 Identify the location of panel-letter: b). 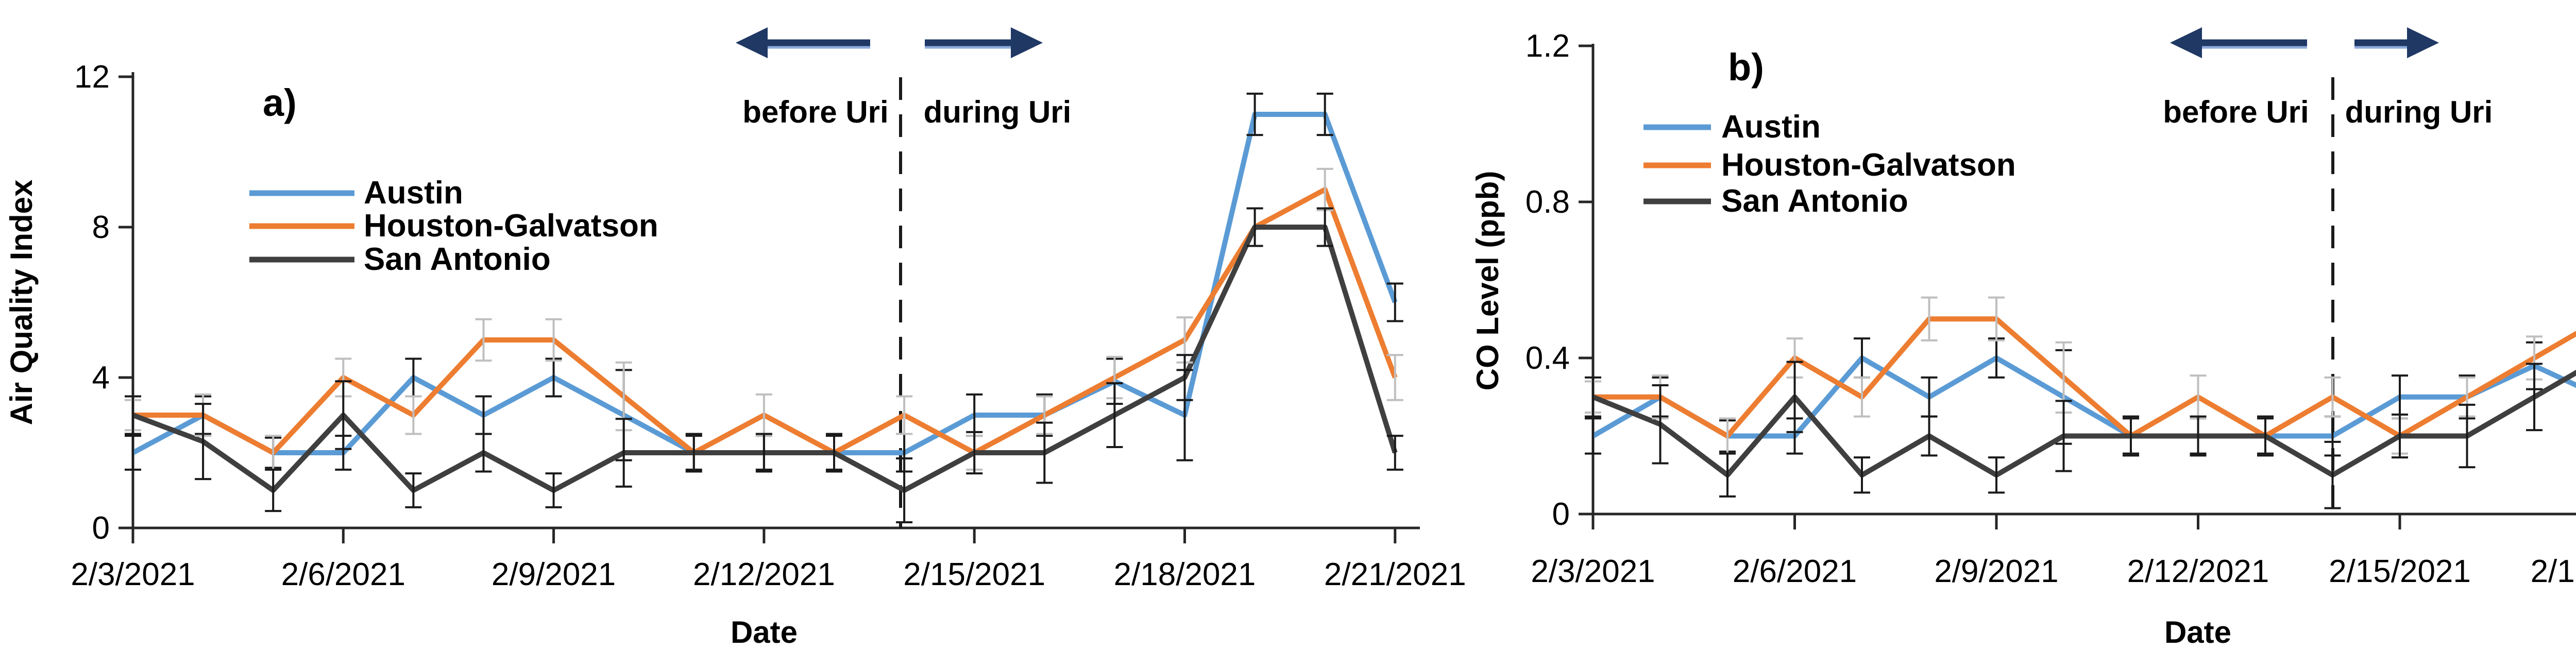
(1746, 67).